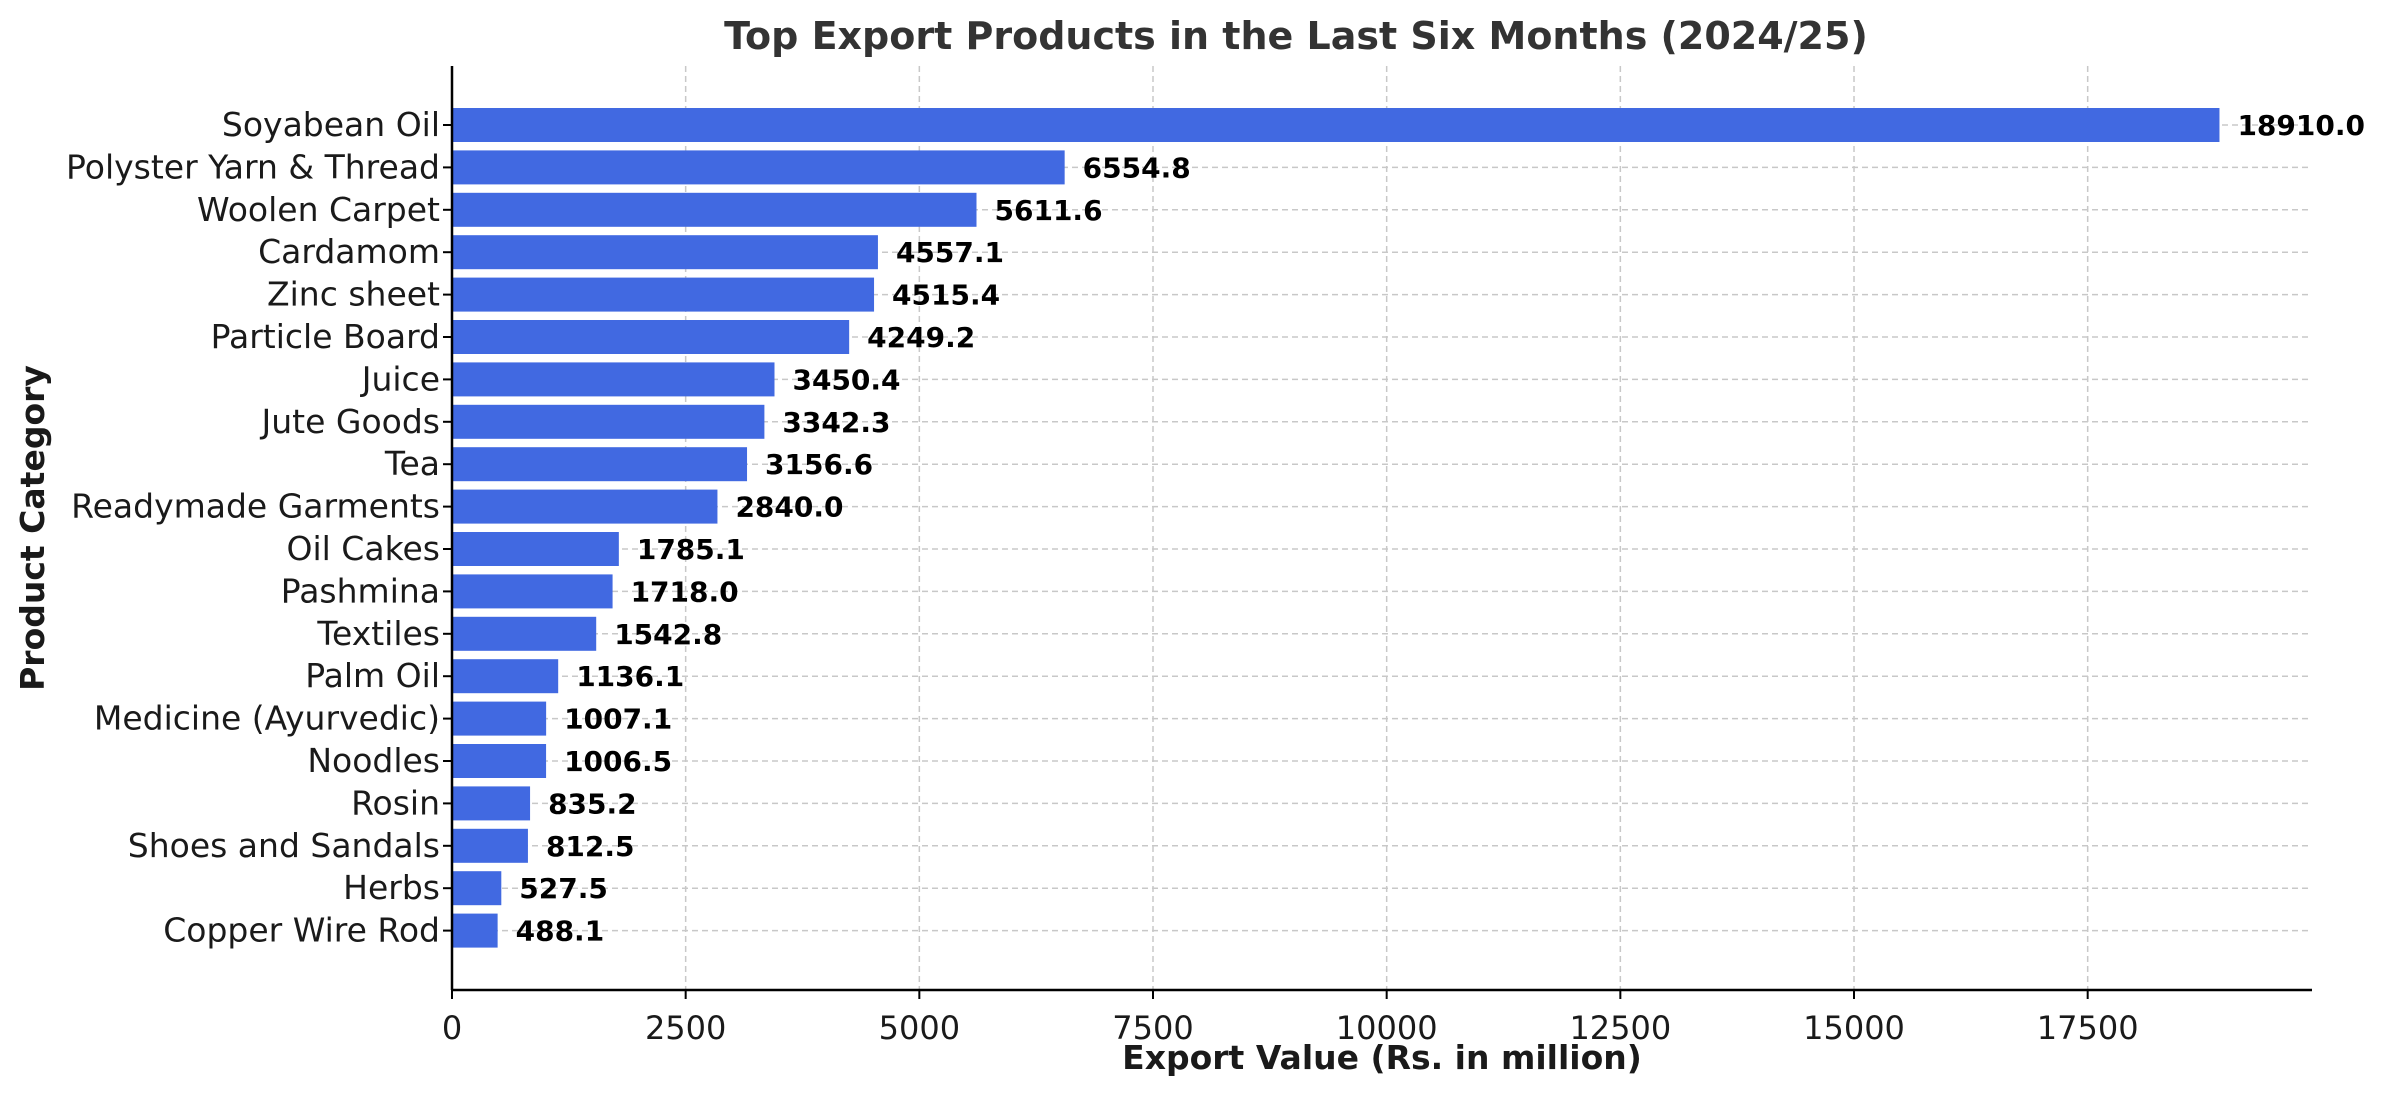 Image resolution: width=2388 pixels, height=1097 pixels. I want to click on data-label: 3342.3, so click(836, 422).